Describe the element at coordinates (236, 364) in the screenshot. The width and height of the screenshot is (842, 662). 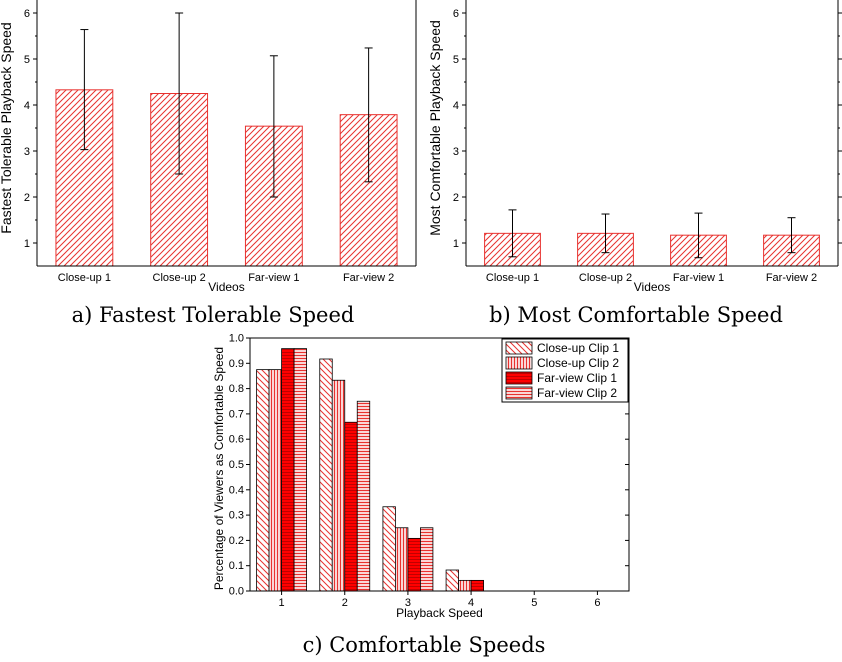
I see `y-tick-label: 0.9` at that location.